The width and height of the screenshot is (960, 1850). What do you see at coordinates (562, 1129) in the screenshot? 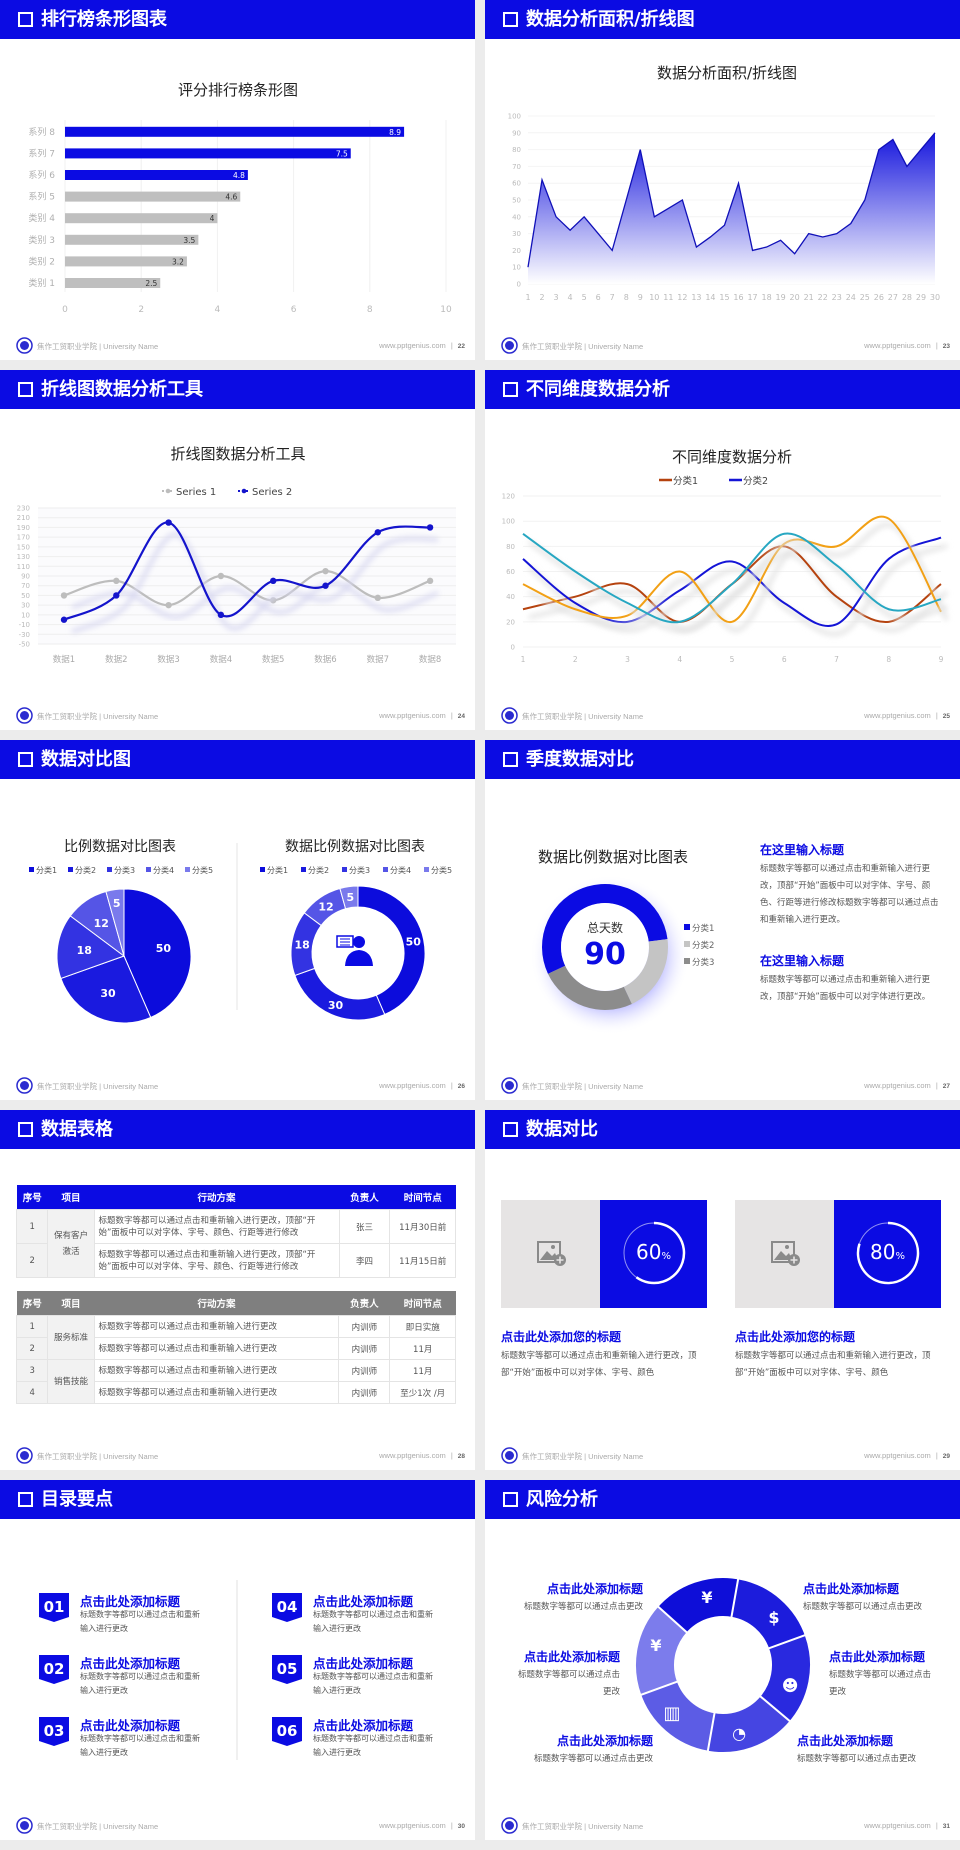
I see `slide-title: 数据对比` at bounding box center [562, 1129].